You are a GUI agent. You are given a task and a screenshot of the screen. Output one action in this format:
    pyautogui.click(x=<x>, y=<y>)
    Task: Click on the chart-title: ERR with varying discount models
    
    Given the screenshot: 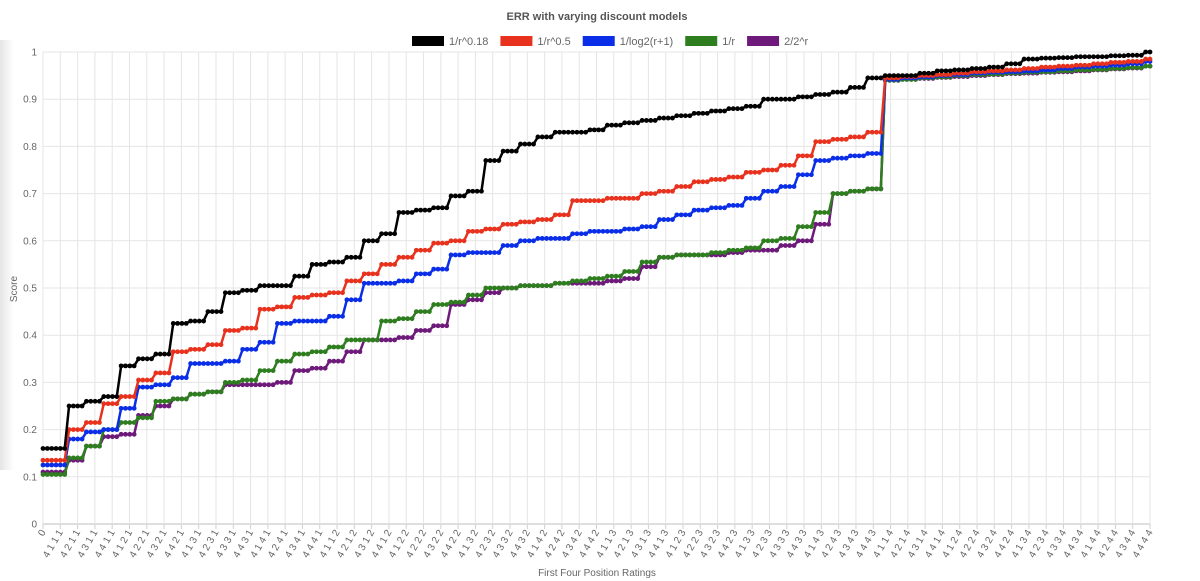 What is the action you would take?
    pyautogui.click(x=597, y=17)
    